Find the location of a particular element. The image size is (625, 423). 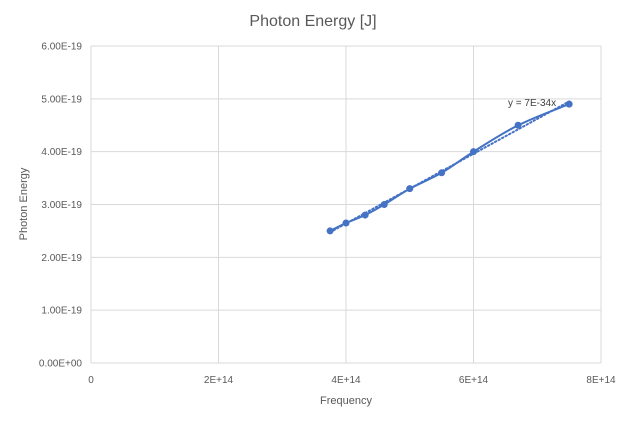

data-points is located at coordinates (449, 167).